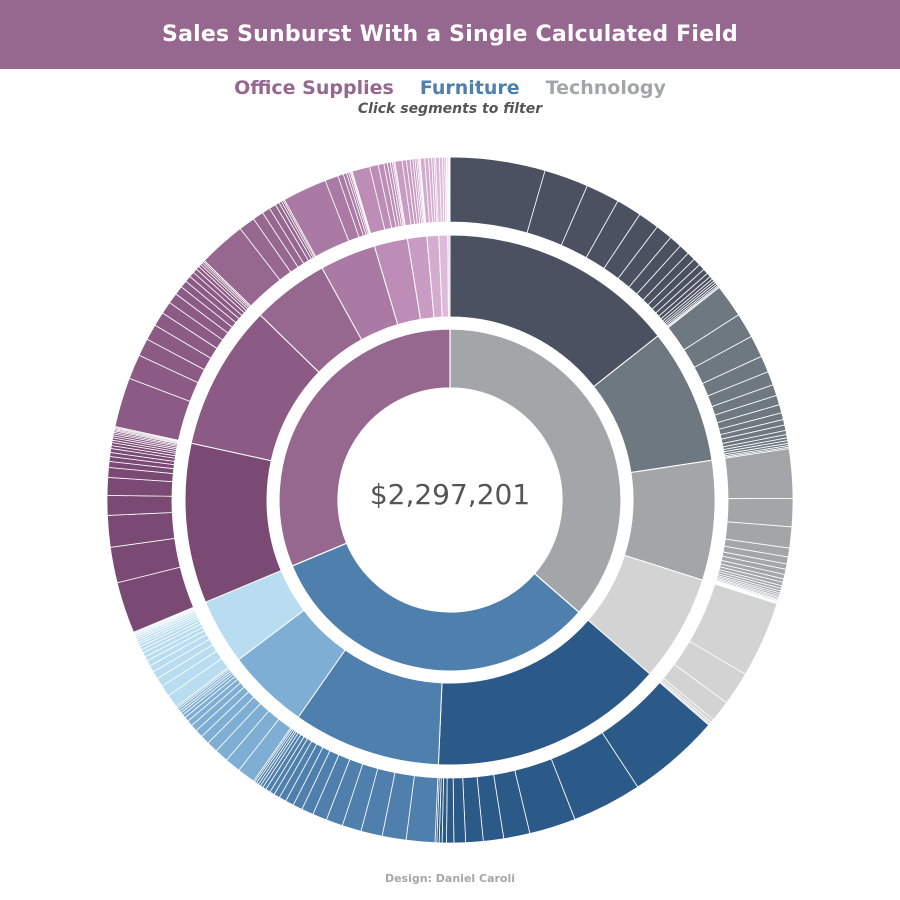 This screenshot has width=900, height=900. I want to click on category-legend: Office Supplies Furniture Technology, so click(450, 88).